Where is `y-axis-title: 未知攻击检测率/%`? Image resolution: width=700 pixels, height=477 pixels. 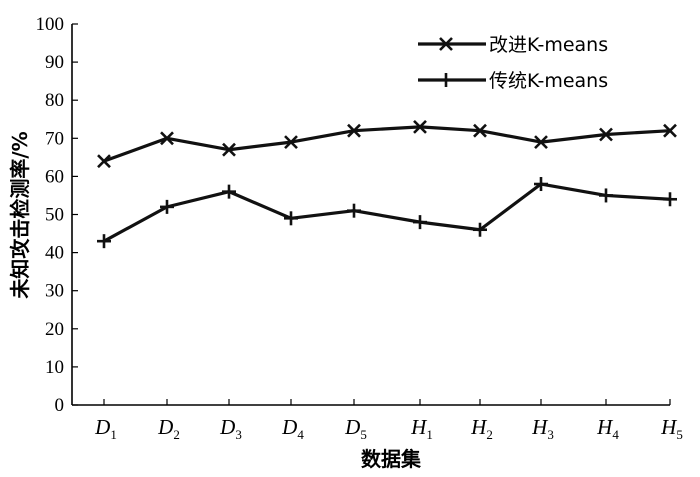 y-axis-title: 未知攻击检测率/% is located at coordinates (20, 214).